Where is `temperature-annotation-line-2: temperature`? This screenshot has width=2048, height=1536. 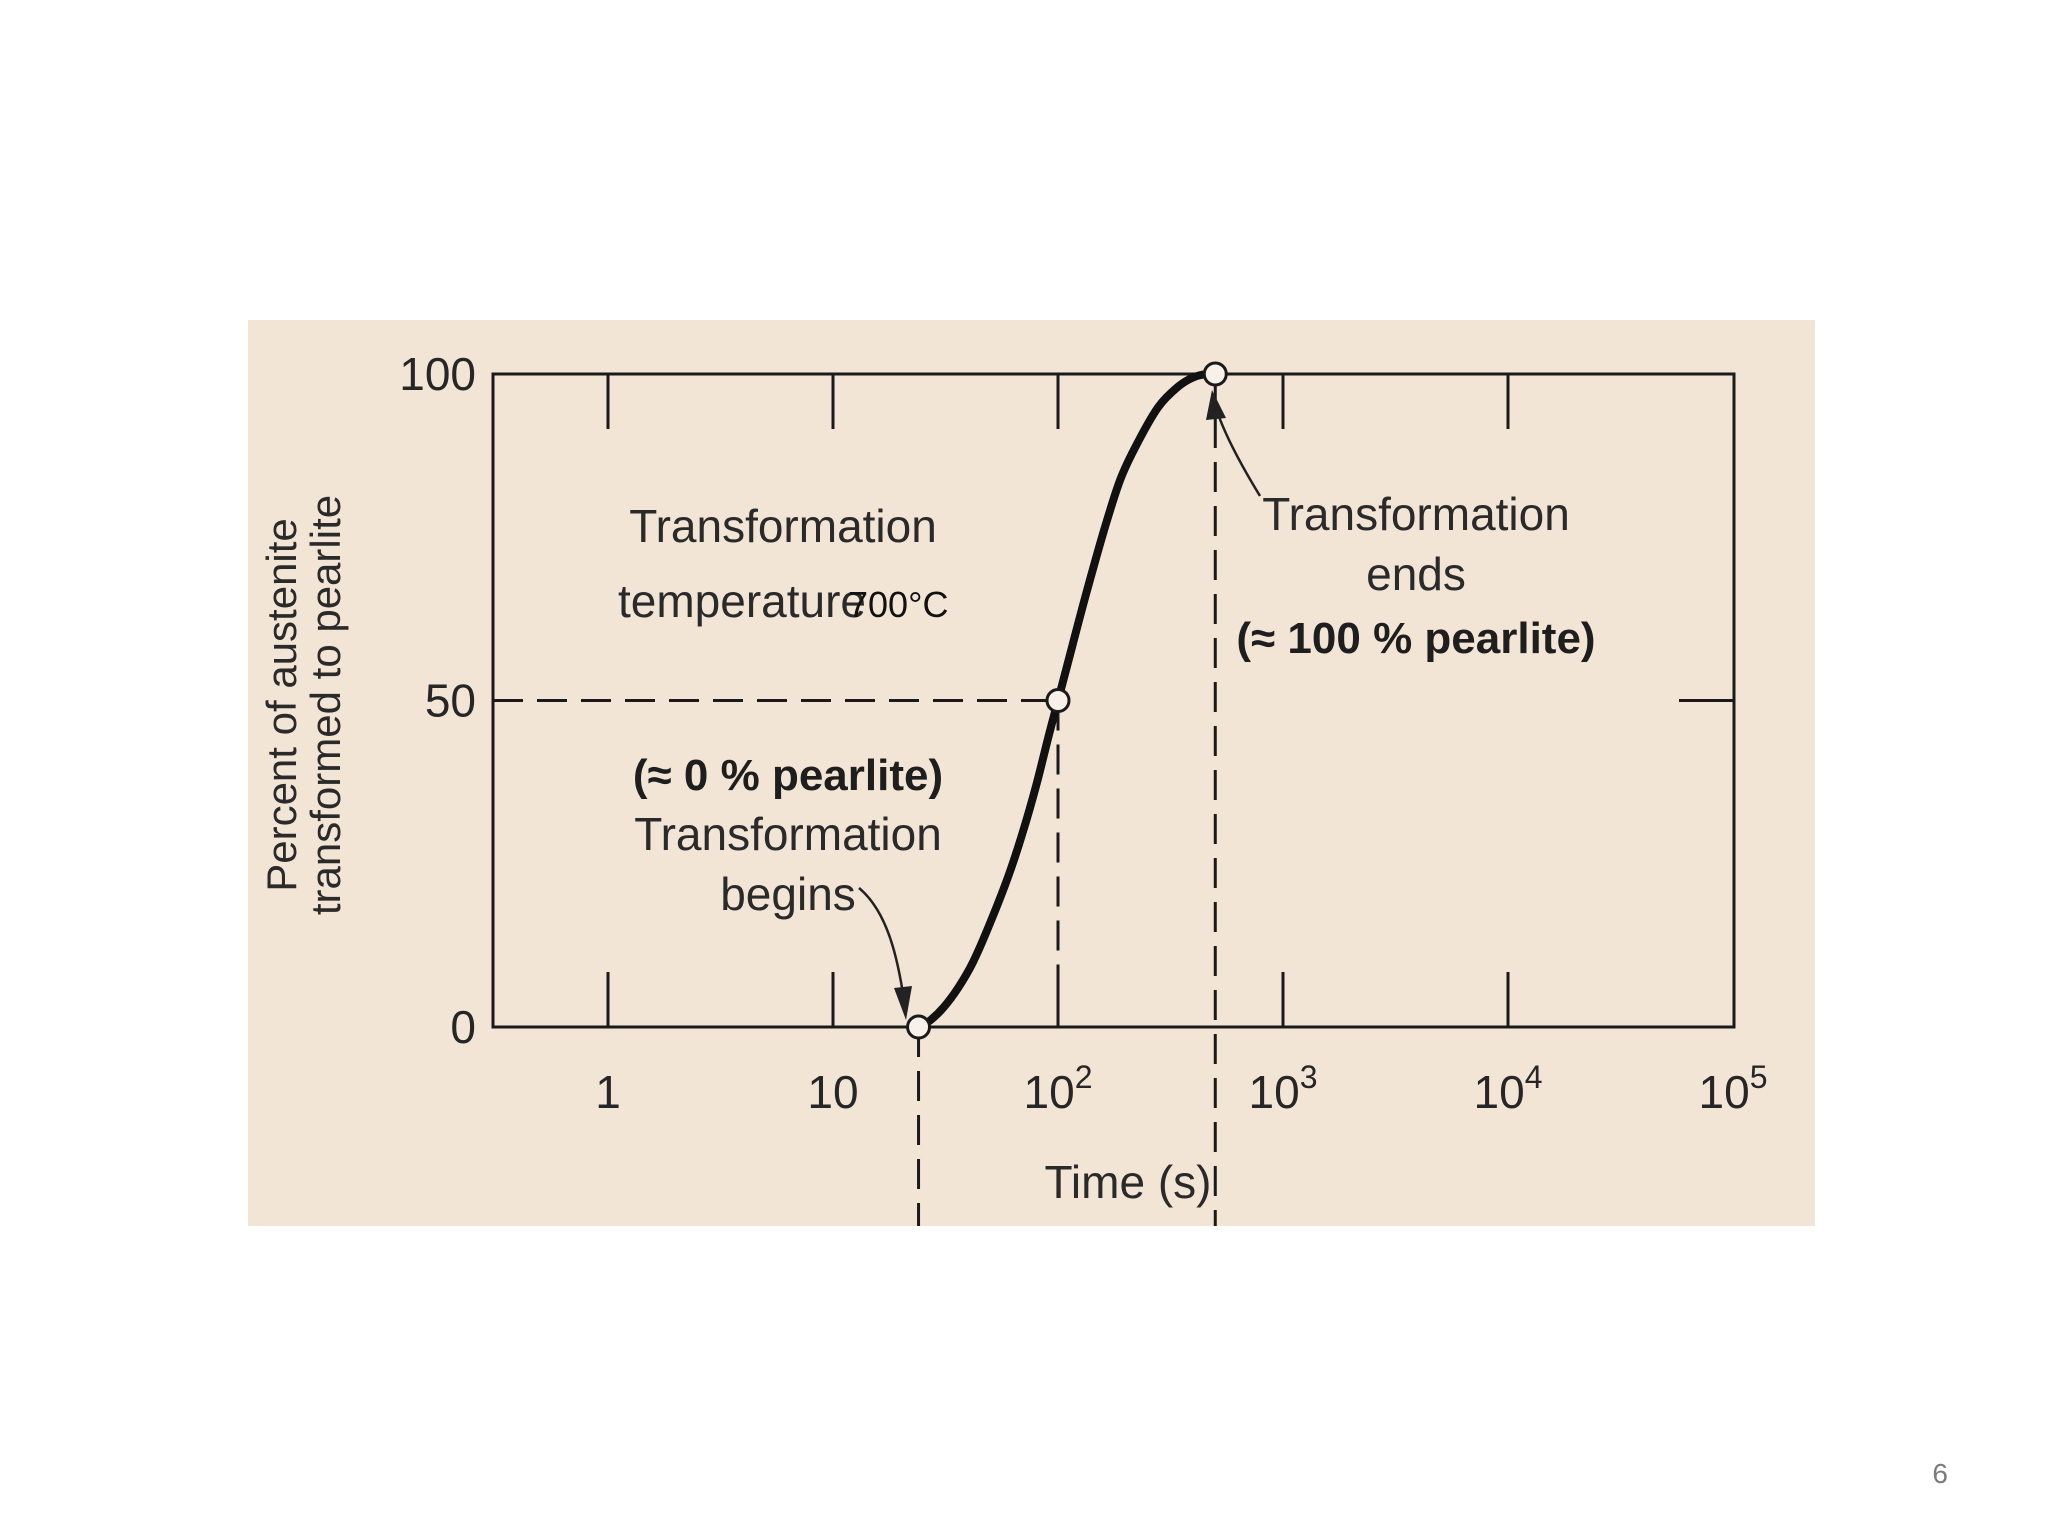 temperature-annotation-line-2: temperature is located at coordinates (742, 601).